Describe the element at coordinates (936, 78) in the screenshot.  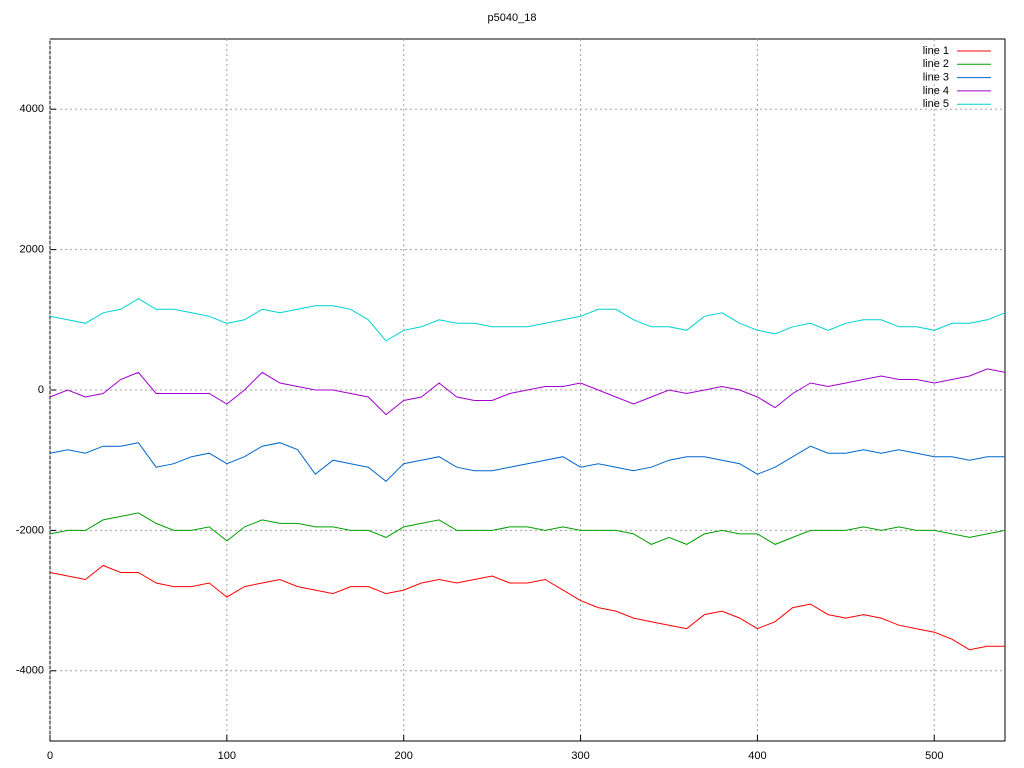
I see `legend-label: line 3` at that location.